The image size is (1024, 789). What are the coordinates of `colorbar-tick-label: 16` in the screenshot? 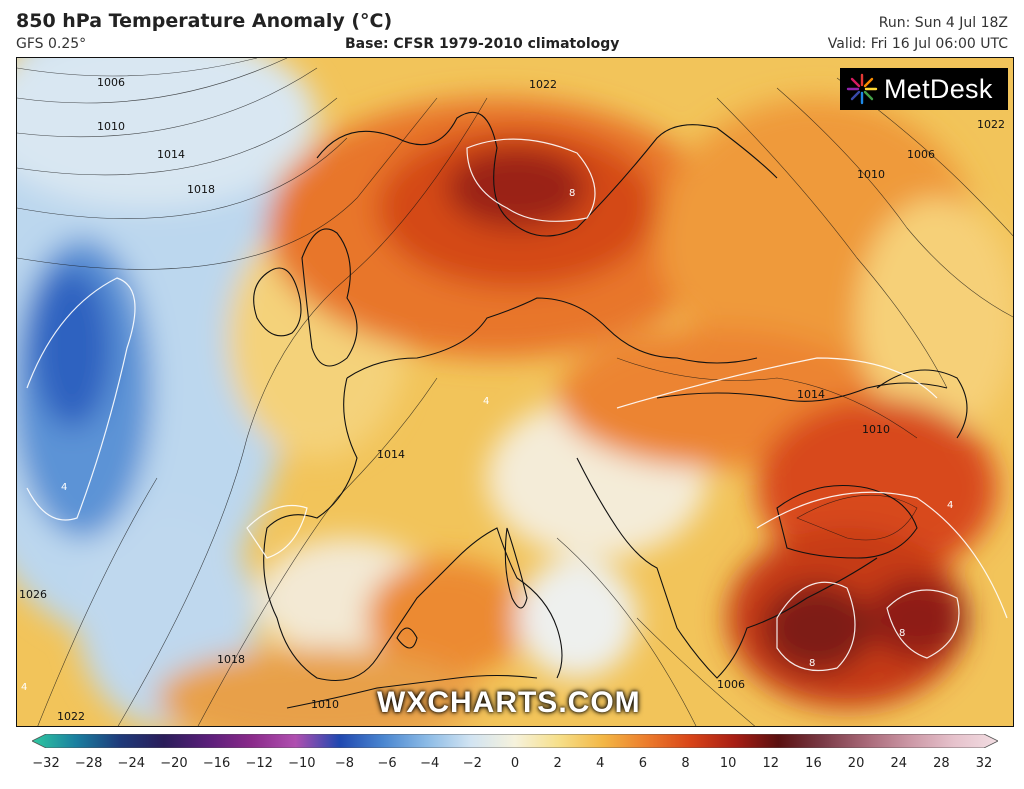 It's located at (813, 763).